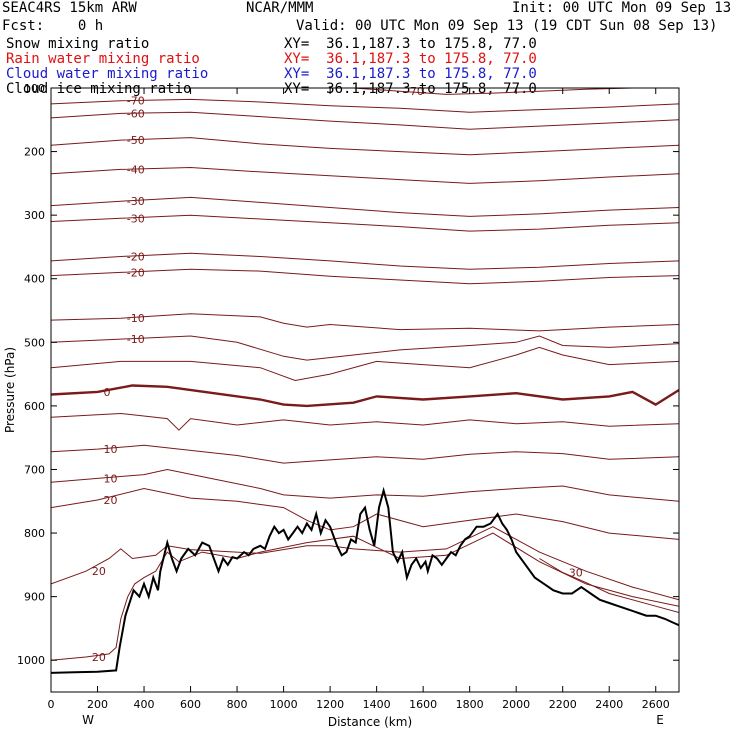 The image size is (740, 740). What do you see at coordinates (330, 704) in the screenshot?
I see `x-tick-label: 1200` at bounding box center [330, 704].